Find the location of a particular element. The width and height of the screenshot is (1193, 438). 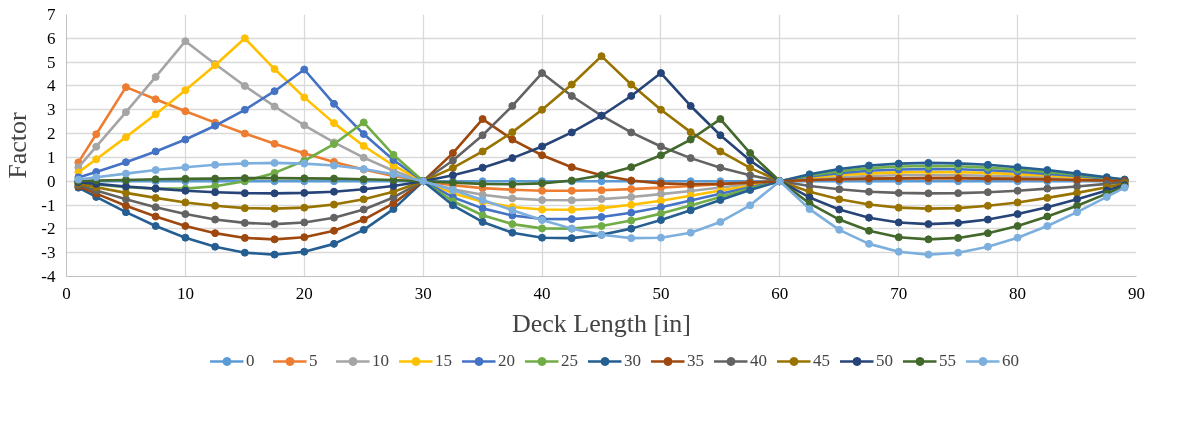

x-tick-label: 30 is located at coordinates (423, 293).